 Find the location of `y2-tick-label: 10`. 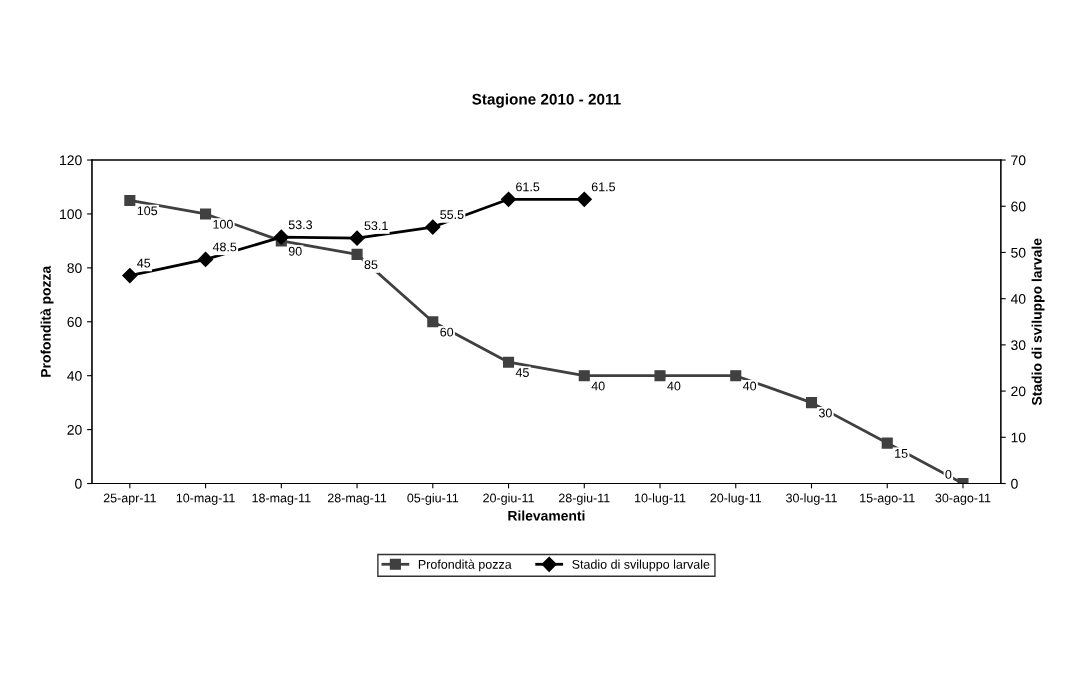

y2-tick-label: 10 is located at coordinates (1018, 437).